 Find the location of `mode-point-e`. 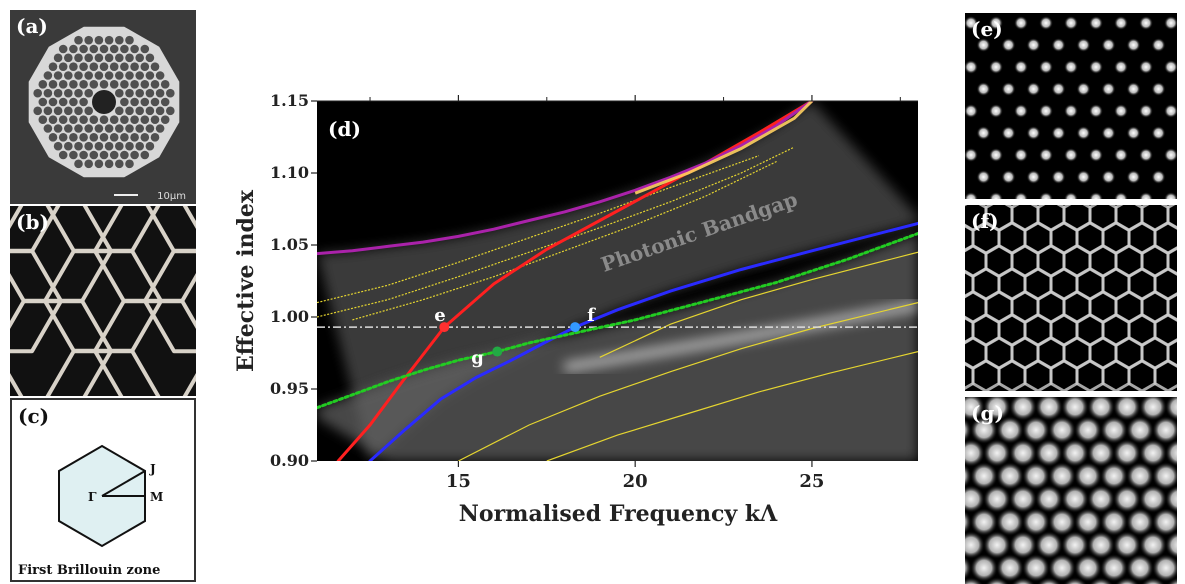

mode-point-e is located at coordinates (444, 327).